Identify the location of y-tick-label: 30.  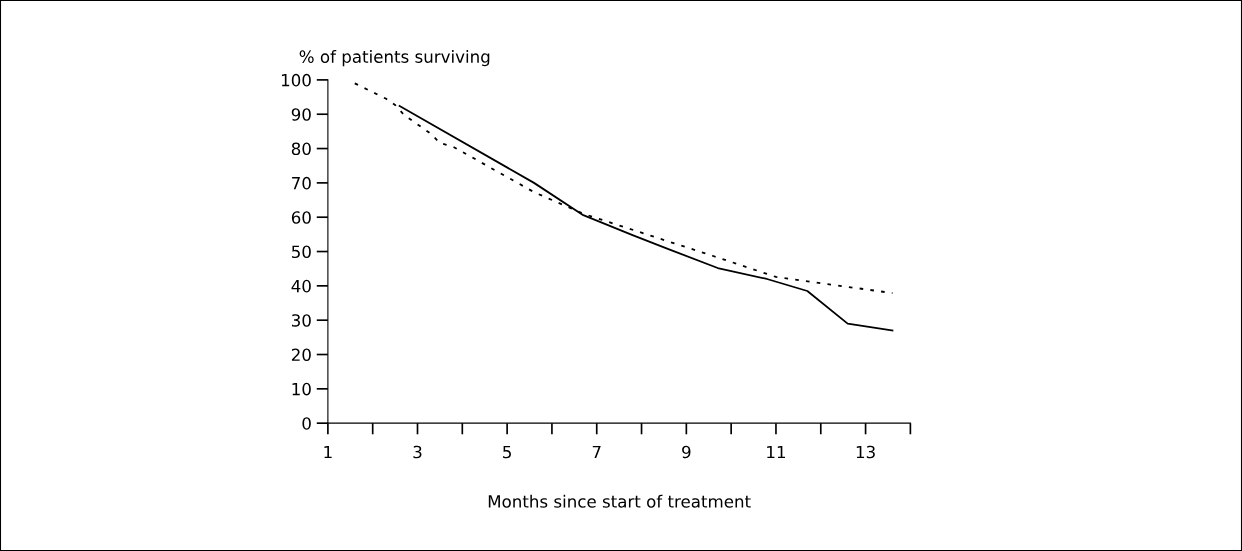
(301, 320).